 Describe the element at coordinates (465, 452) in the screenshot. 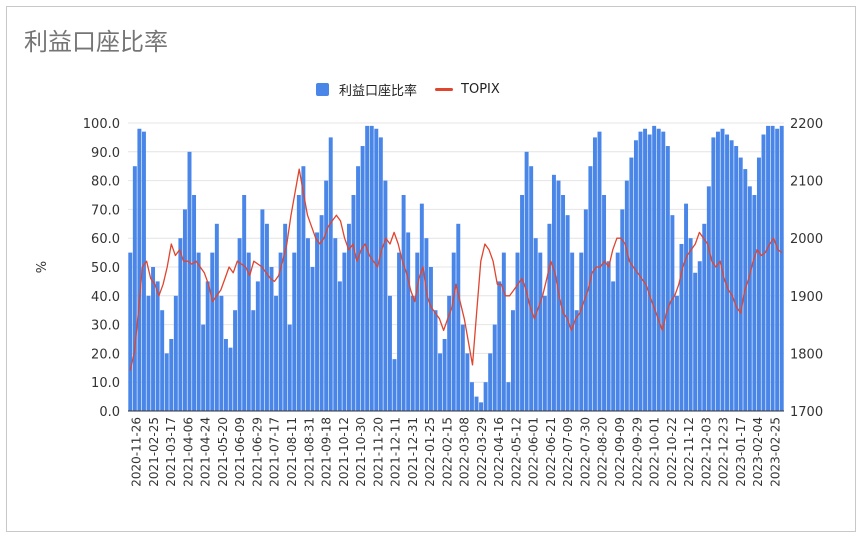

I see `x-tick-label: 2022-03-08` at that location.